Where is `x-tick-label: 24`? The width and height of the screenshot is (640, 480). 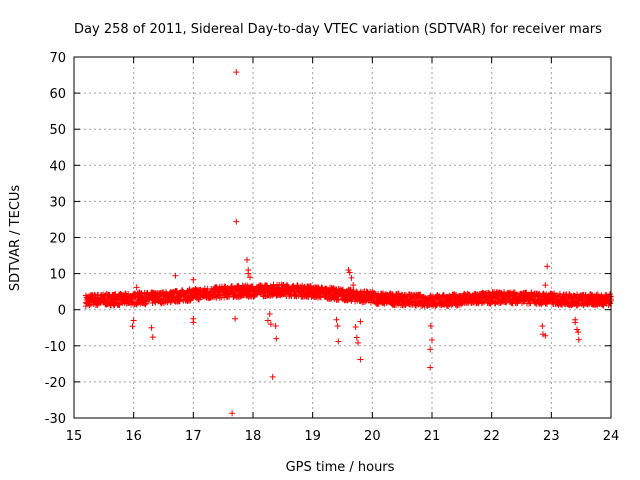 x-tick-label: 24 is located at coordinates (611, 436).